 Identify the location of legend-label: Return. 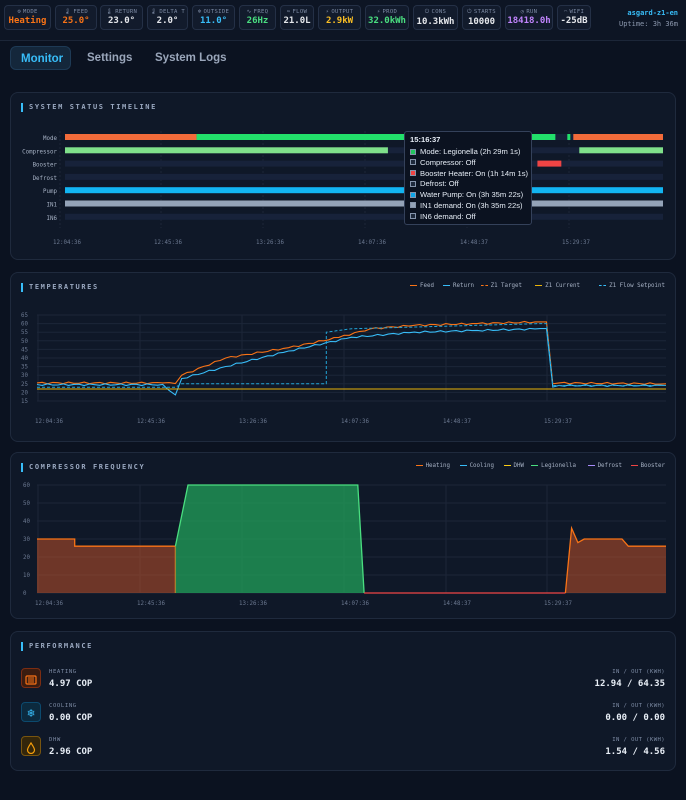
(463, 286).